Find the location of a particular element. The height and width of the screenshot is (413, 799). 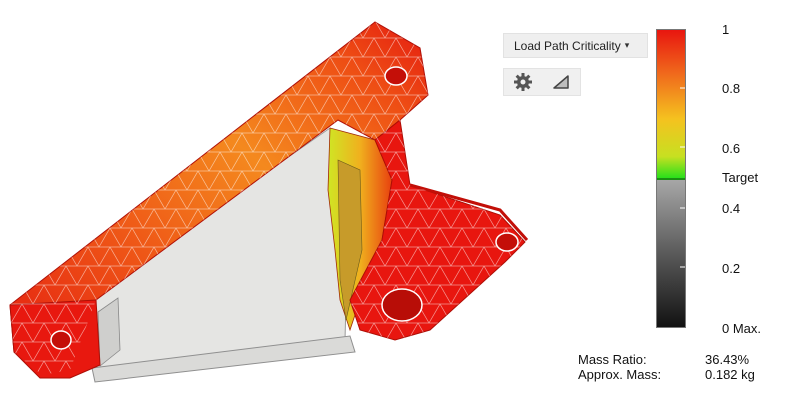

settings-button is located at coordinates (523, 82).